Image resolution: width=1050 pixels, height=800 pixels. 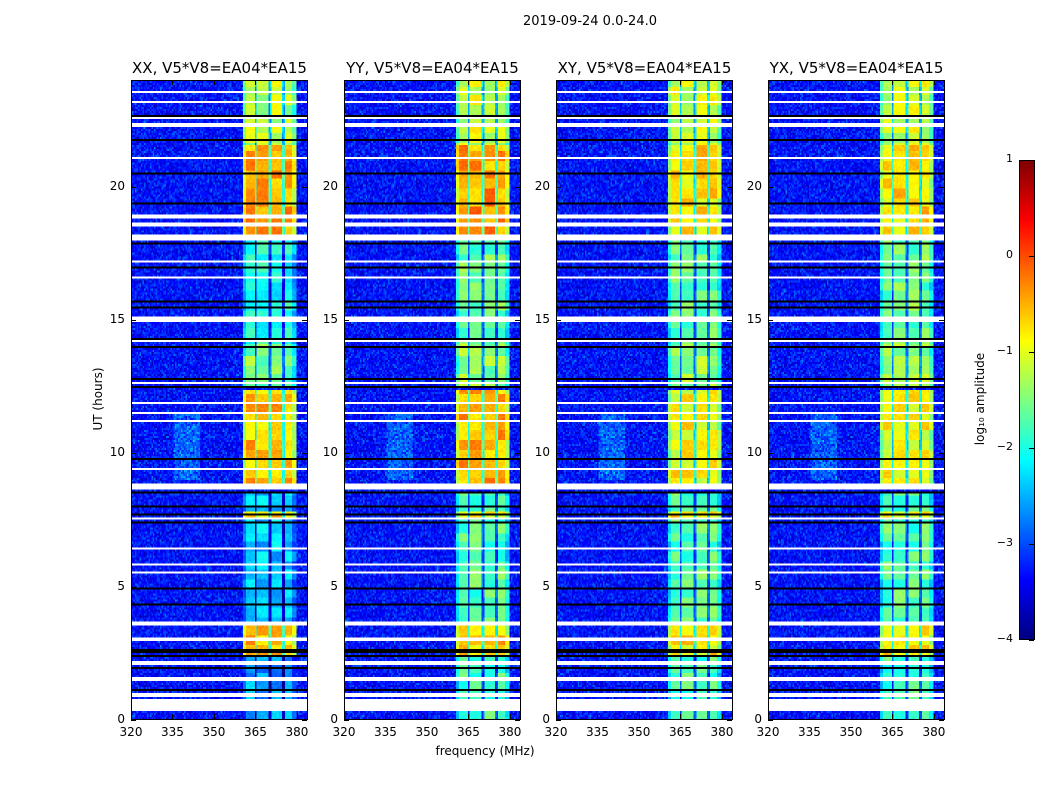 What do you see at coordinates (330, 452) in the screenshot?
I see `y-tick-label: 10` at bounding box center [330, 452].